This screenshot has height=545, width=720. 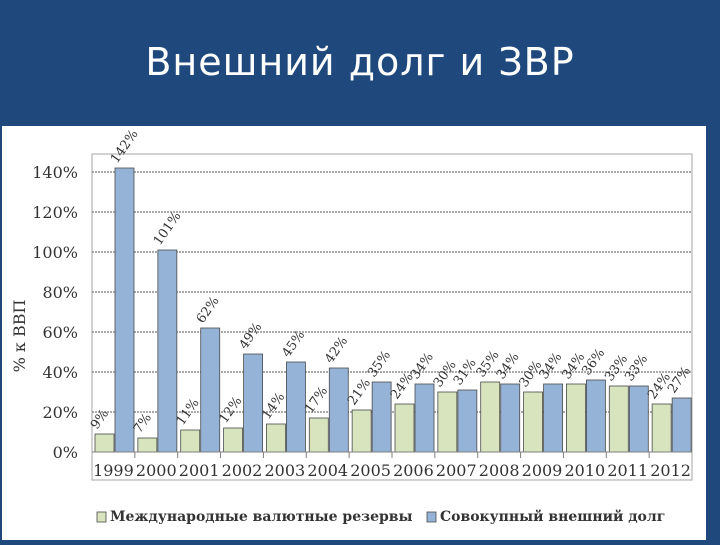 I want to click on legend-label-debt: Совокупный внешний долг, so click(x=552, y=516).